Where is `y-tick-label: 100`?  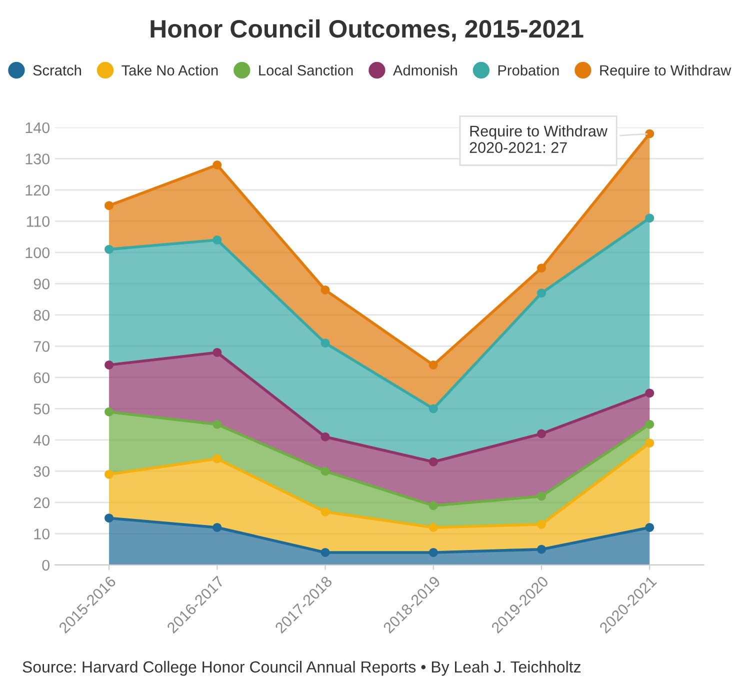 y-tick-label: 100 is located at coordinates (38, 252).